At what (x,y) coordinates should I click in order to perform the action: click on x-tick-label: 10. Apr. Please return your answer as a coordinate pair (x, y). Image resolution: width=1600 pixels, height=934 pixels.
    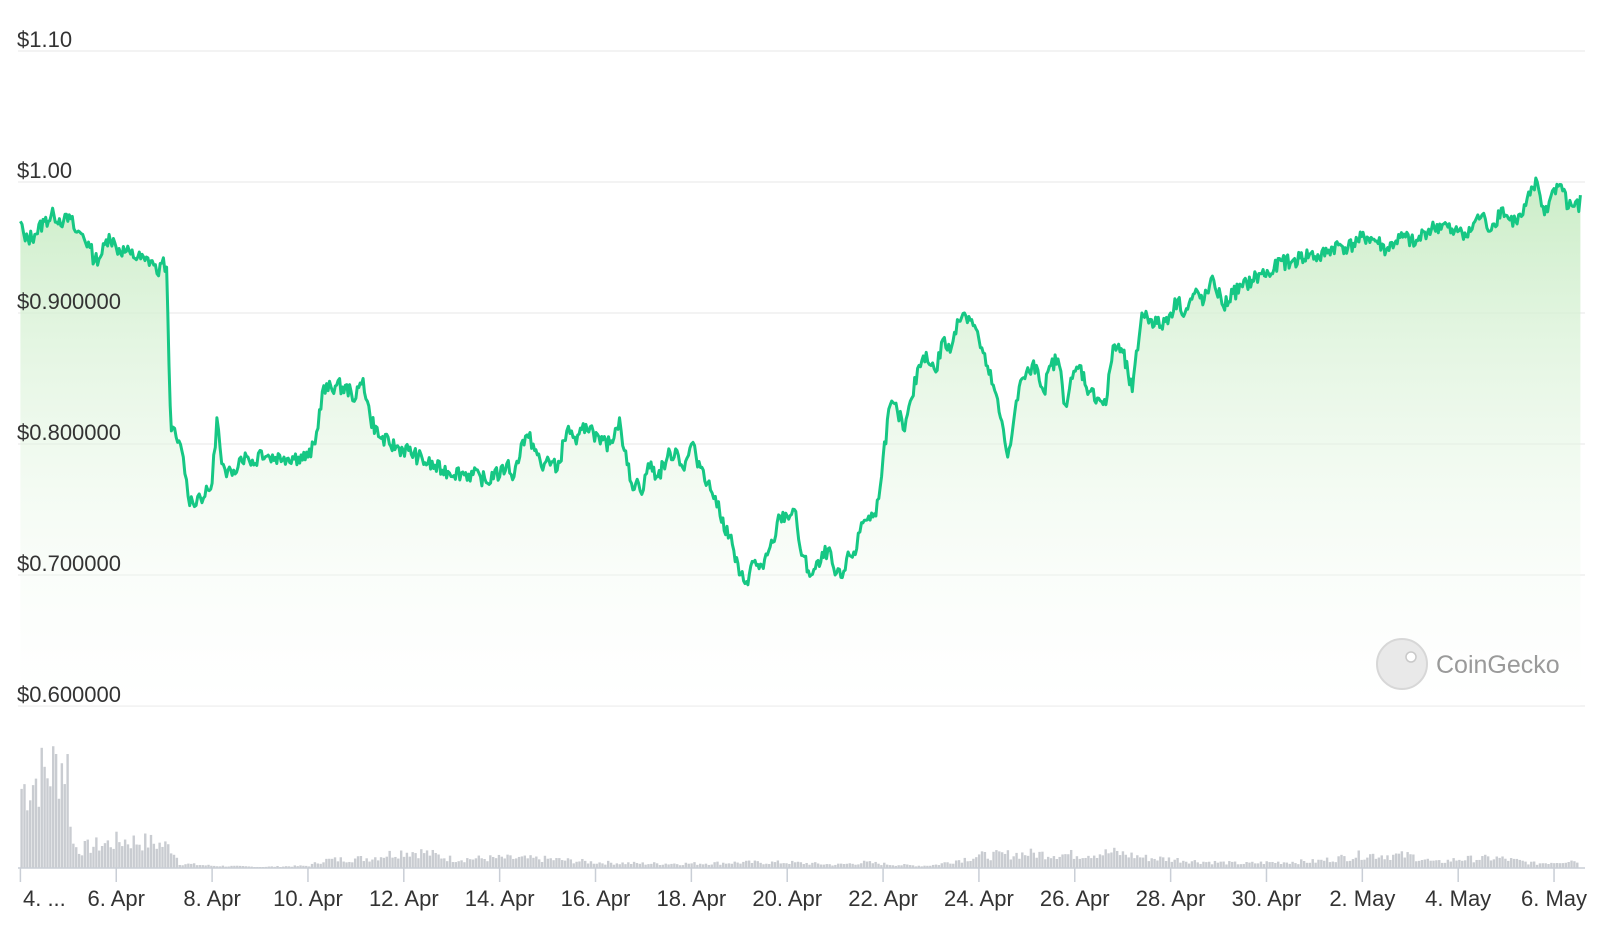
    Looking at the image, I should click on (308, 898).